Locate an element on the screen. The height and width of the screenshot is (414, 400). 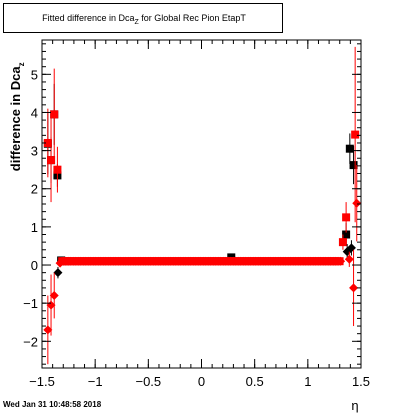
timestamp-footer: Wed Jan 31 10:48:58 2018 is located at coordinates (52, 404).